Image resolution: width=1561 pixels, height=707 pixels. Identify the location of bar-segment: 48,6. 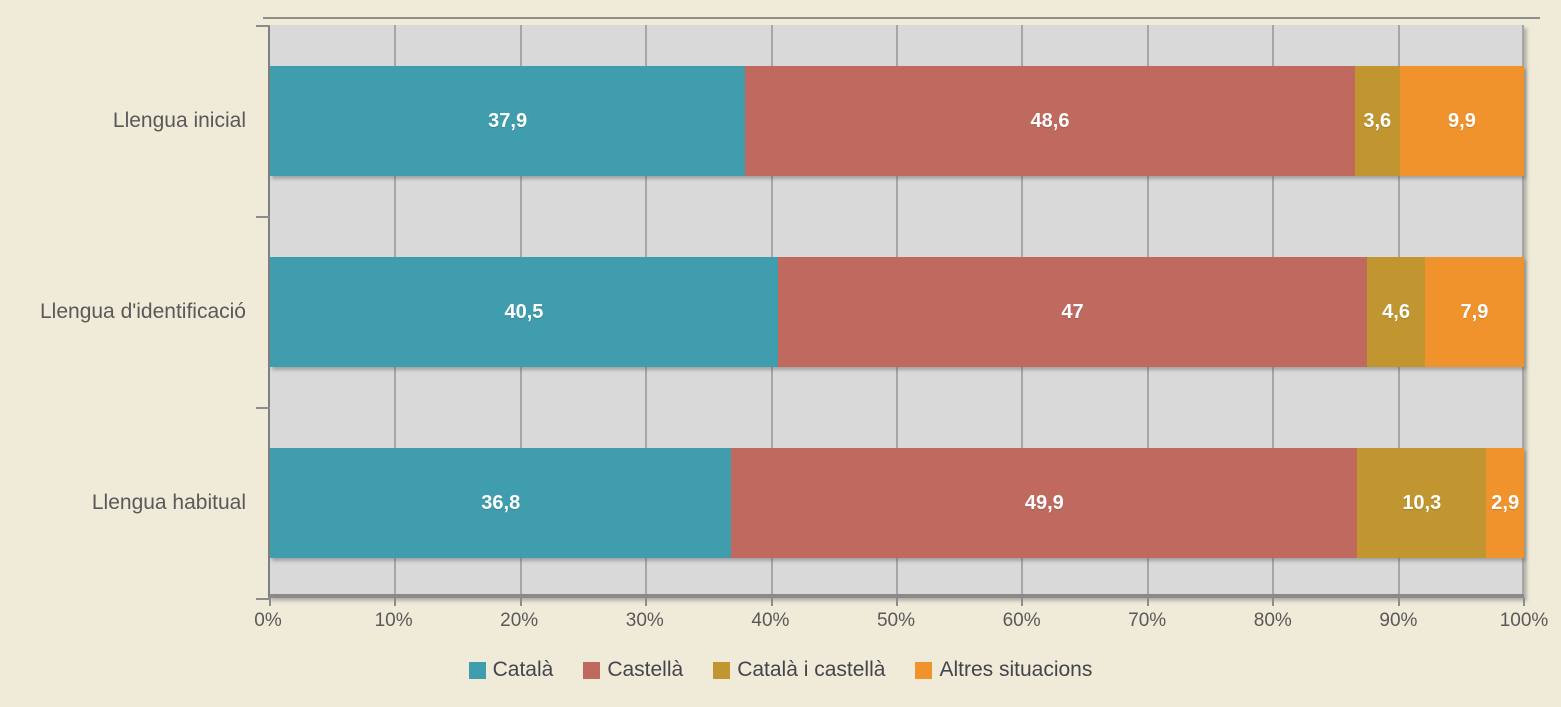
(1050, 121).